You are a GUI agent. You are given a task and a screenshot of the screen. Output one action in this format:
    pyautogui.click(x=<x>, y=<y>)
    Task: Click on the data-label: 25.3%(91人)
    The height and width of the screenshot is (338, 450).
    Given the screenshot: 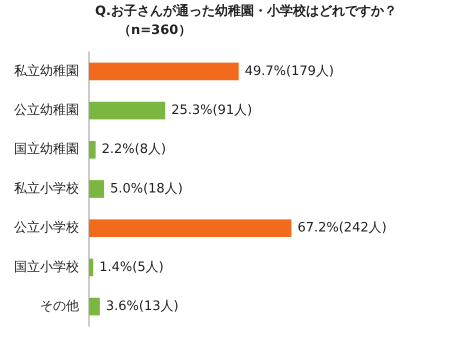 What is the action you would take?
    pyautogui.click(x=211, y=110)
    